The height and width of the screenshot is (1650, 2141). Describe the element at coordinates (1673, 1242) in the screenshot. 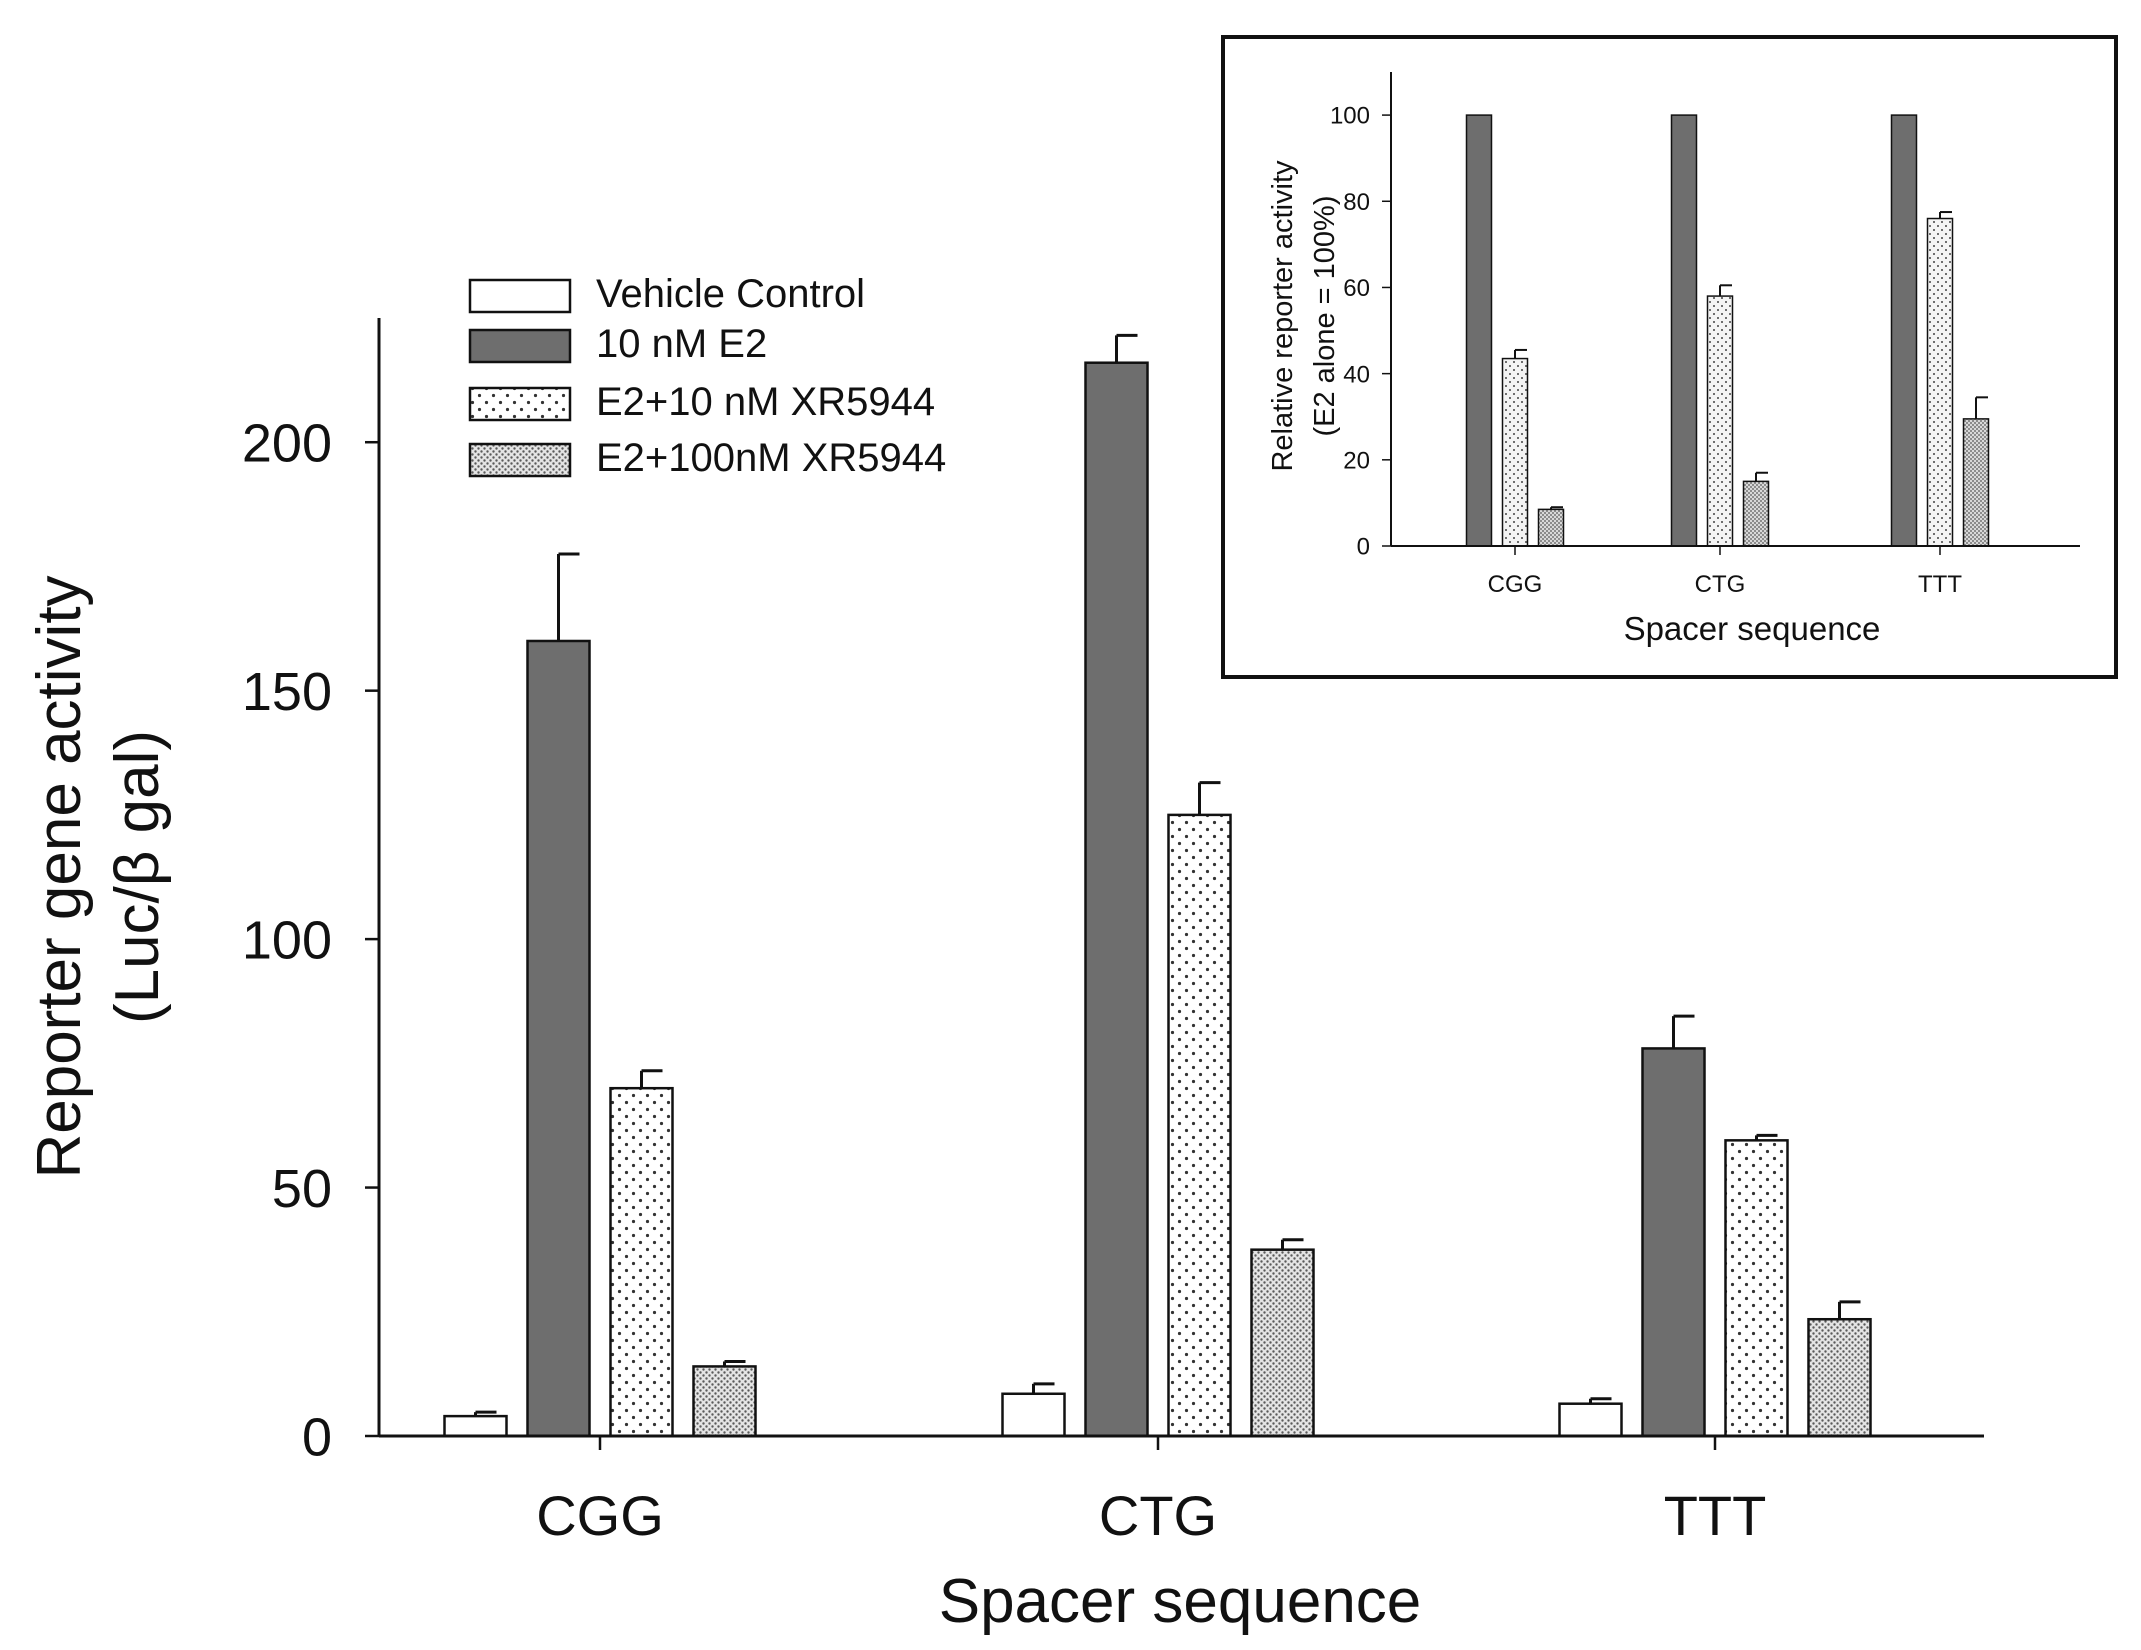

I see `main-bar-ttt-10-nm-e2` at that location.